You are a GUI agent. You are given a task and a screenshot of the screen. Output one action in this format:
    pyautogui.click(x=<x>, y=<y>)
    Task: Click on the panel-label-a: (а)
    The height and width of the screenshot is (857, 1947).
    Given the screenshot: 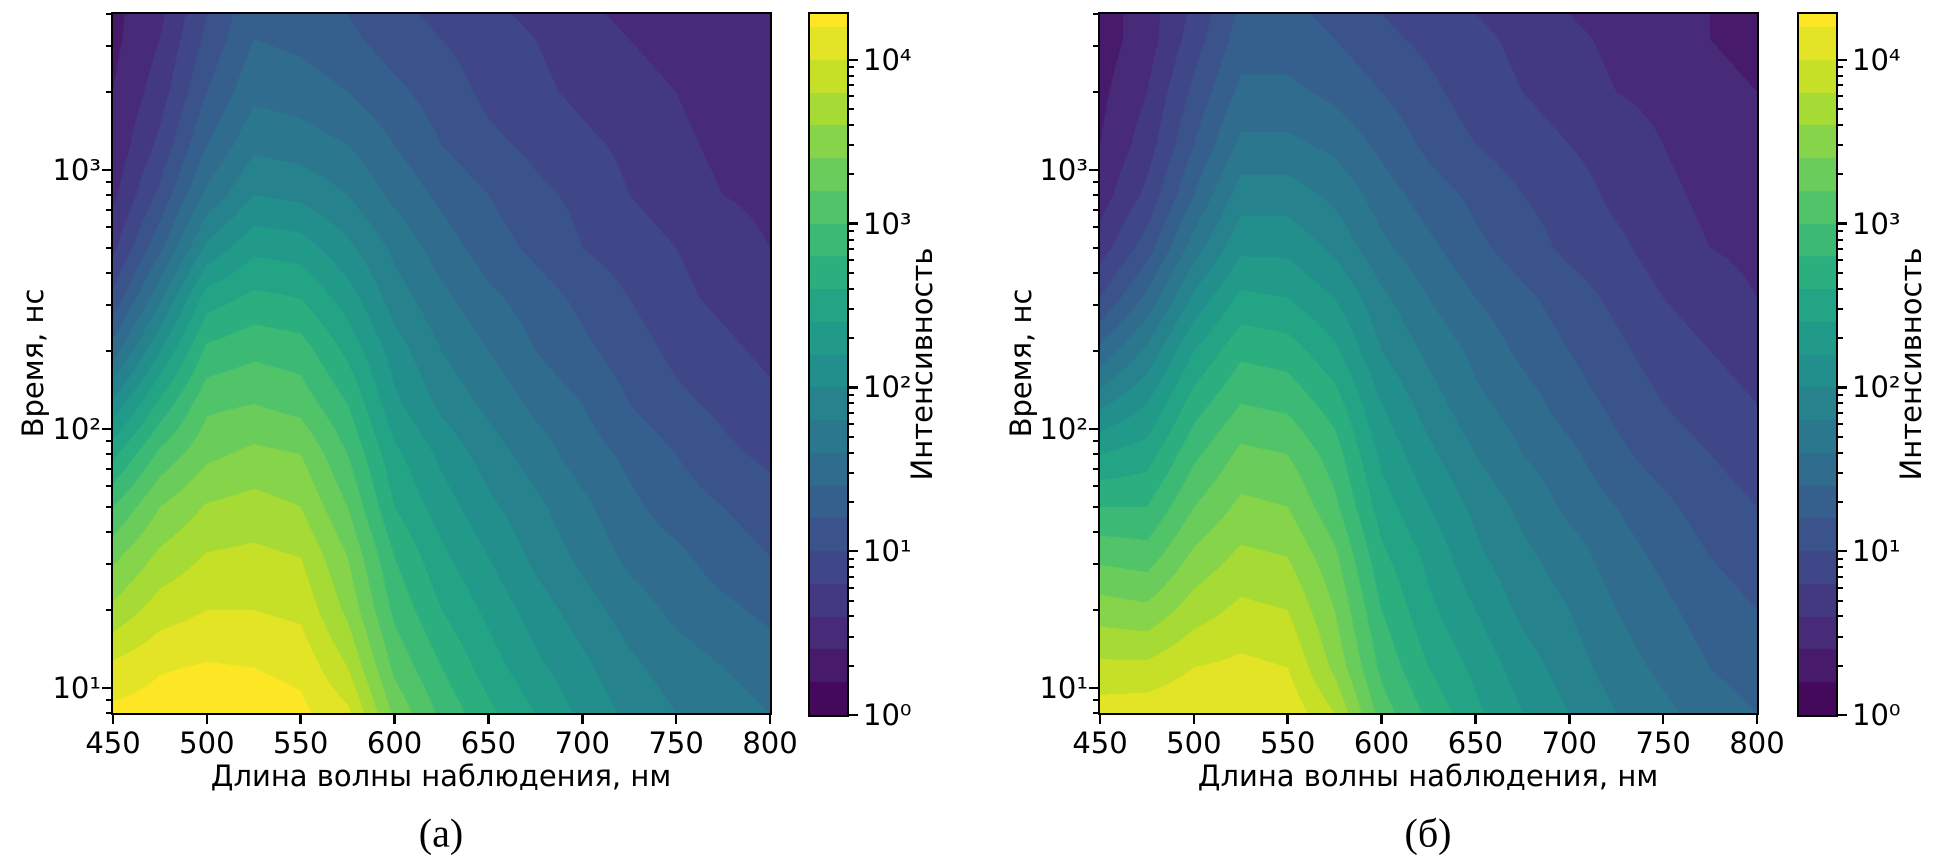 What is the action you would take?
    pyautogui.click(x=441, y=833)
    